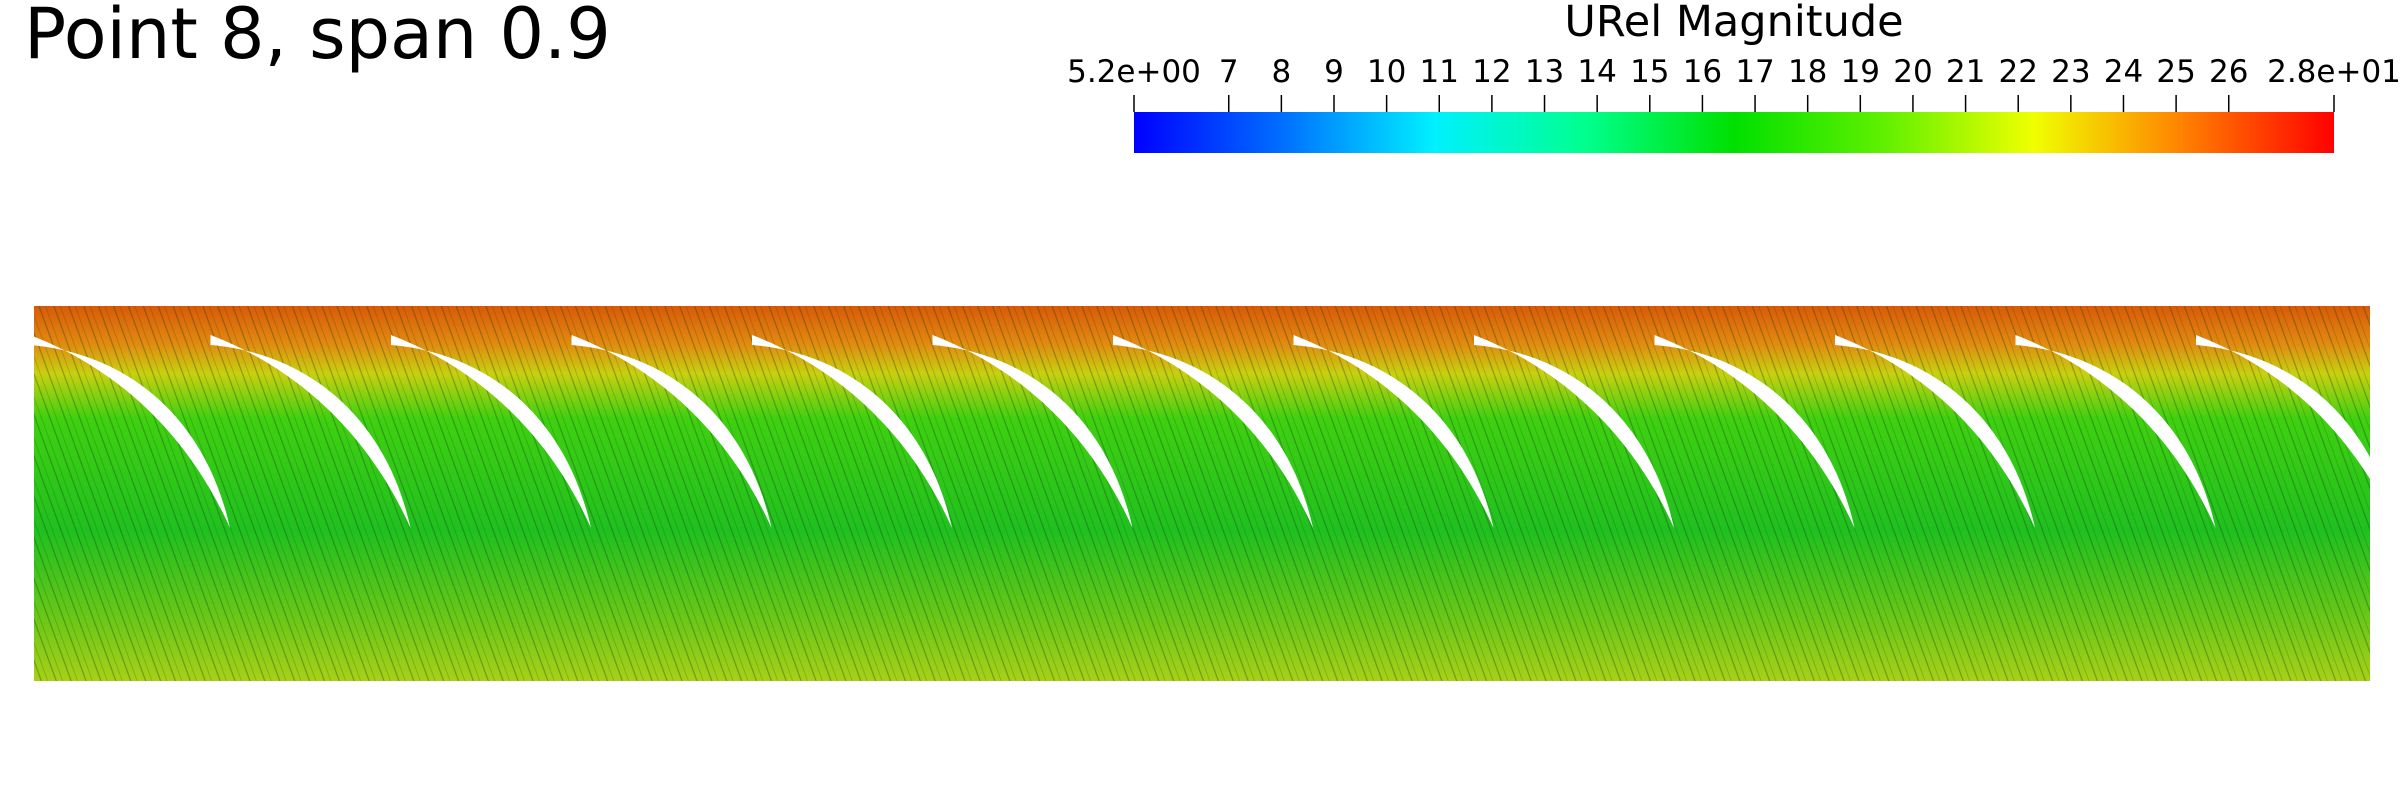 The width and height of the screenshot is (2400, 800). I want to click on tick-label: 17, so click(1754, 72).